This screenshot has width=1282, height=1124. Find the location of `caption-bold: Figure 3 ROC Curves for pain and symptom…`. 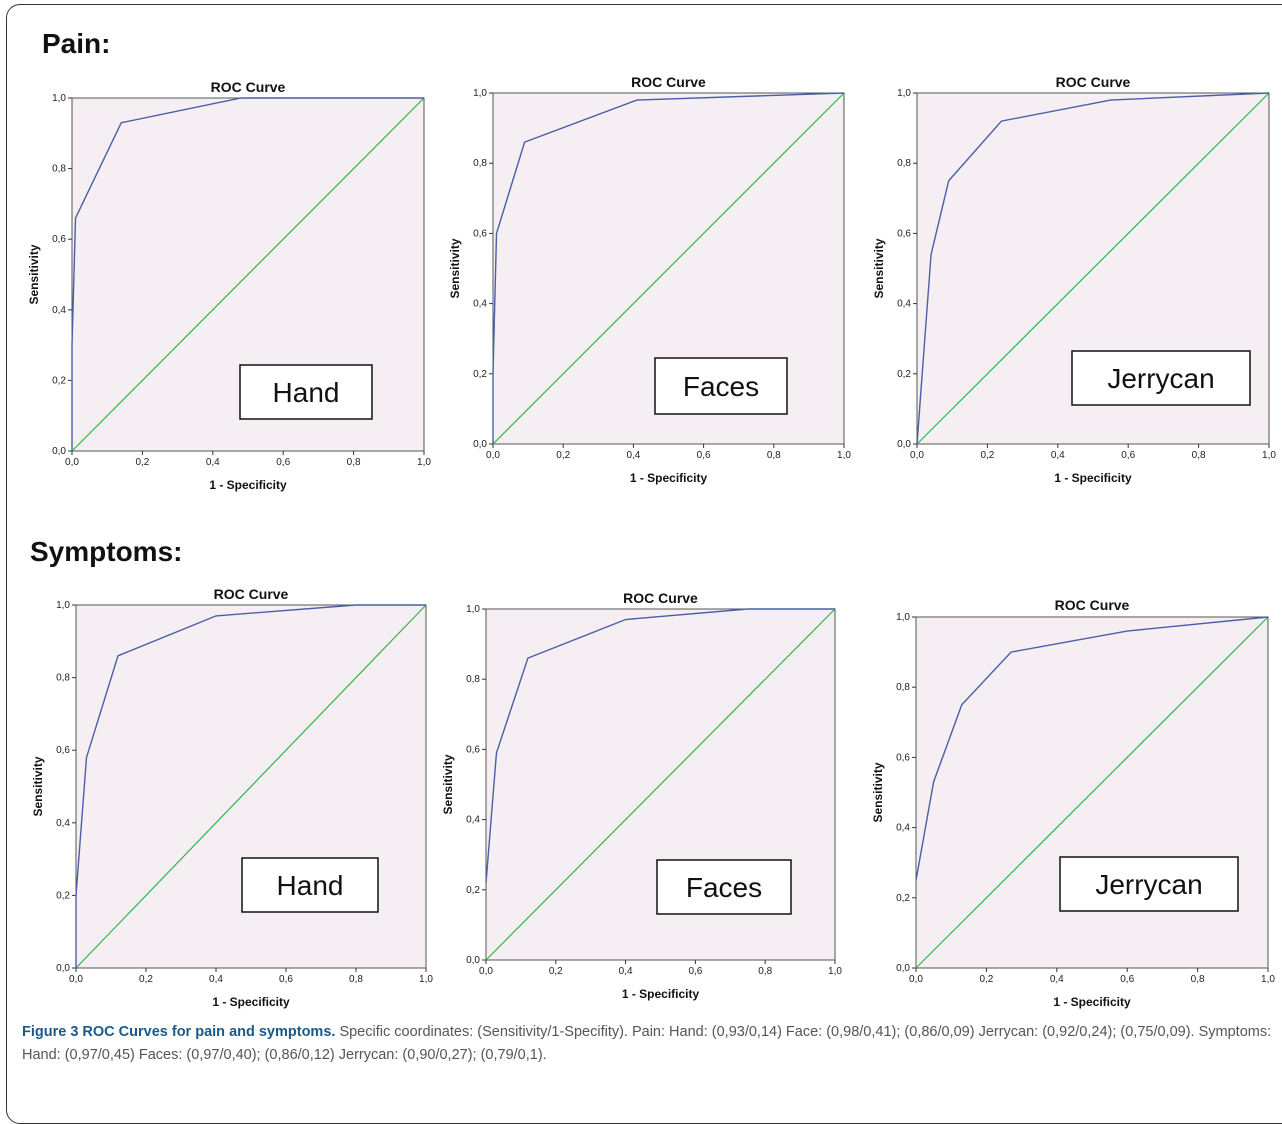

caption-bold: Figure 3 ROC Curves for pain and symptom… is located at coordinates (179, 1032).